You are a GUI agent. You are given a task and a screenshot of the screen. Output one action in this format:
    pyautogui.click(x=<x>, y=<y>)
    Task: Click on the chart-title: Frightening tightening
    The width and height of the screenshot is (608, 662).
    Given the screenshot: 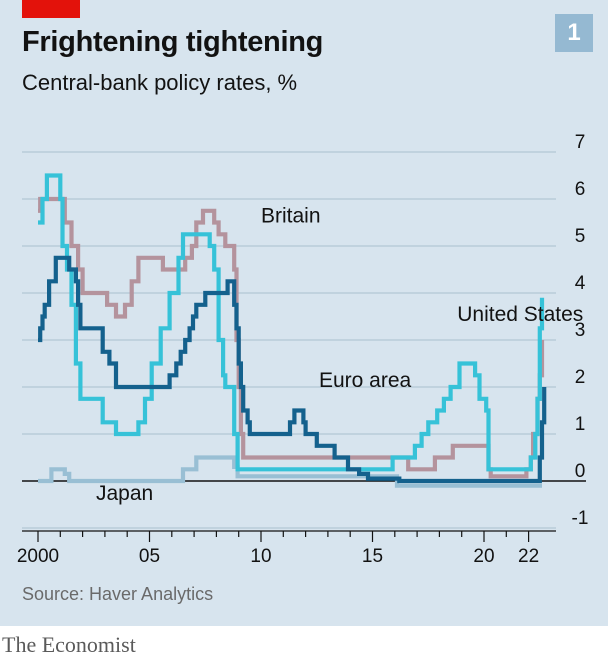 What is the action you would take?
    pyautogui.click(x=173, y=42)
    